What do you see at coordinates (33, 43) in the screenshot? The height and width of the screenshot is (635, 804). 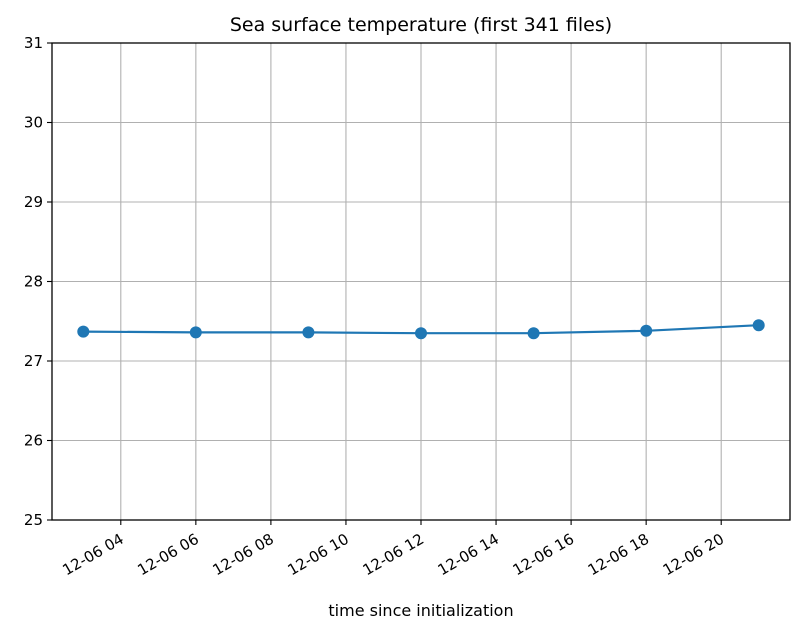 I see `y-tick-label: 31` at bounding box center [33, 43].